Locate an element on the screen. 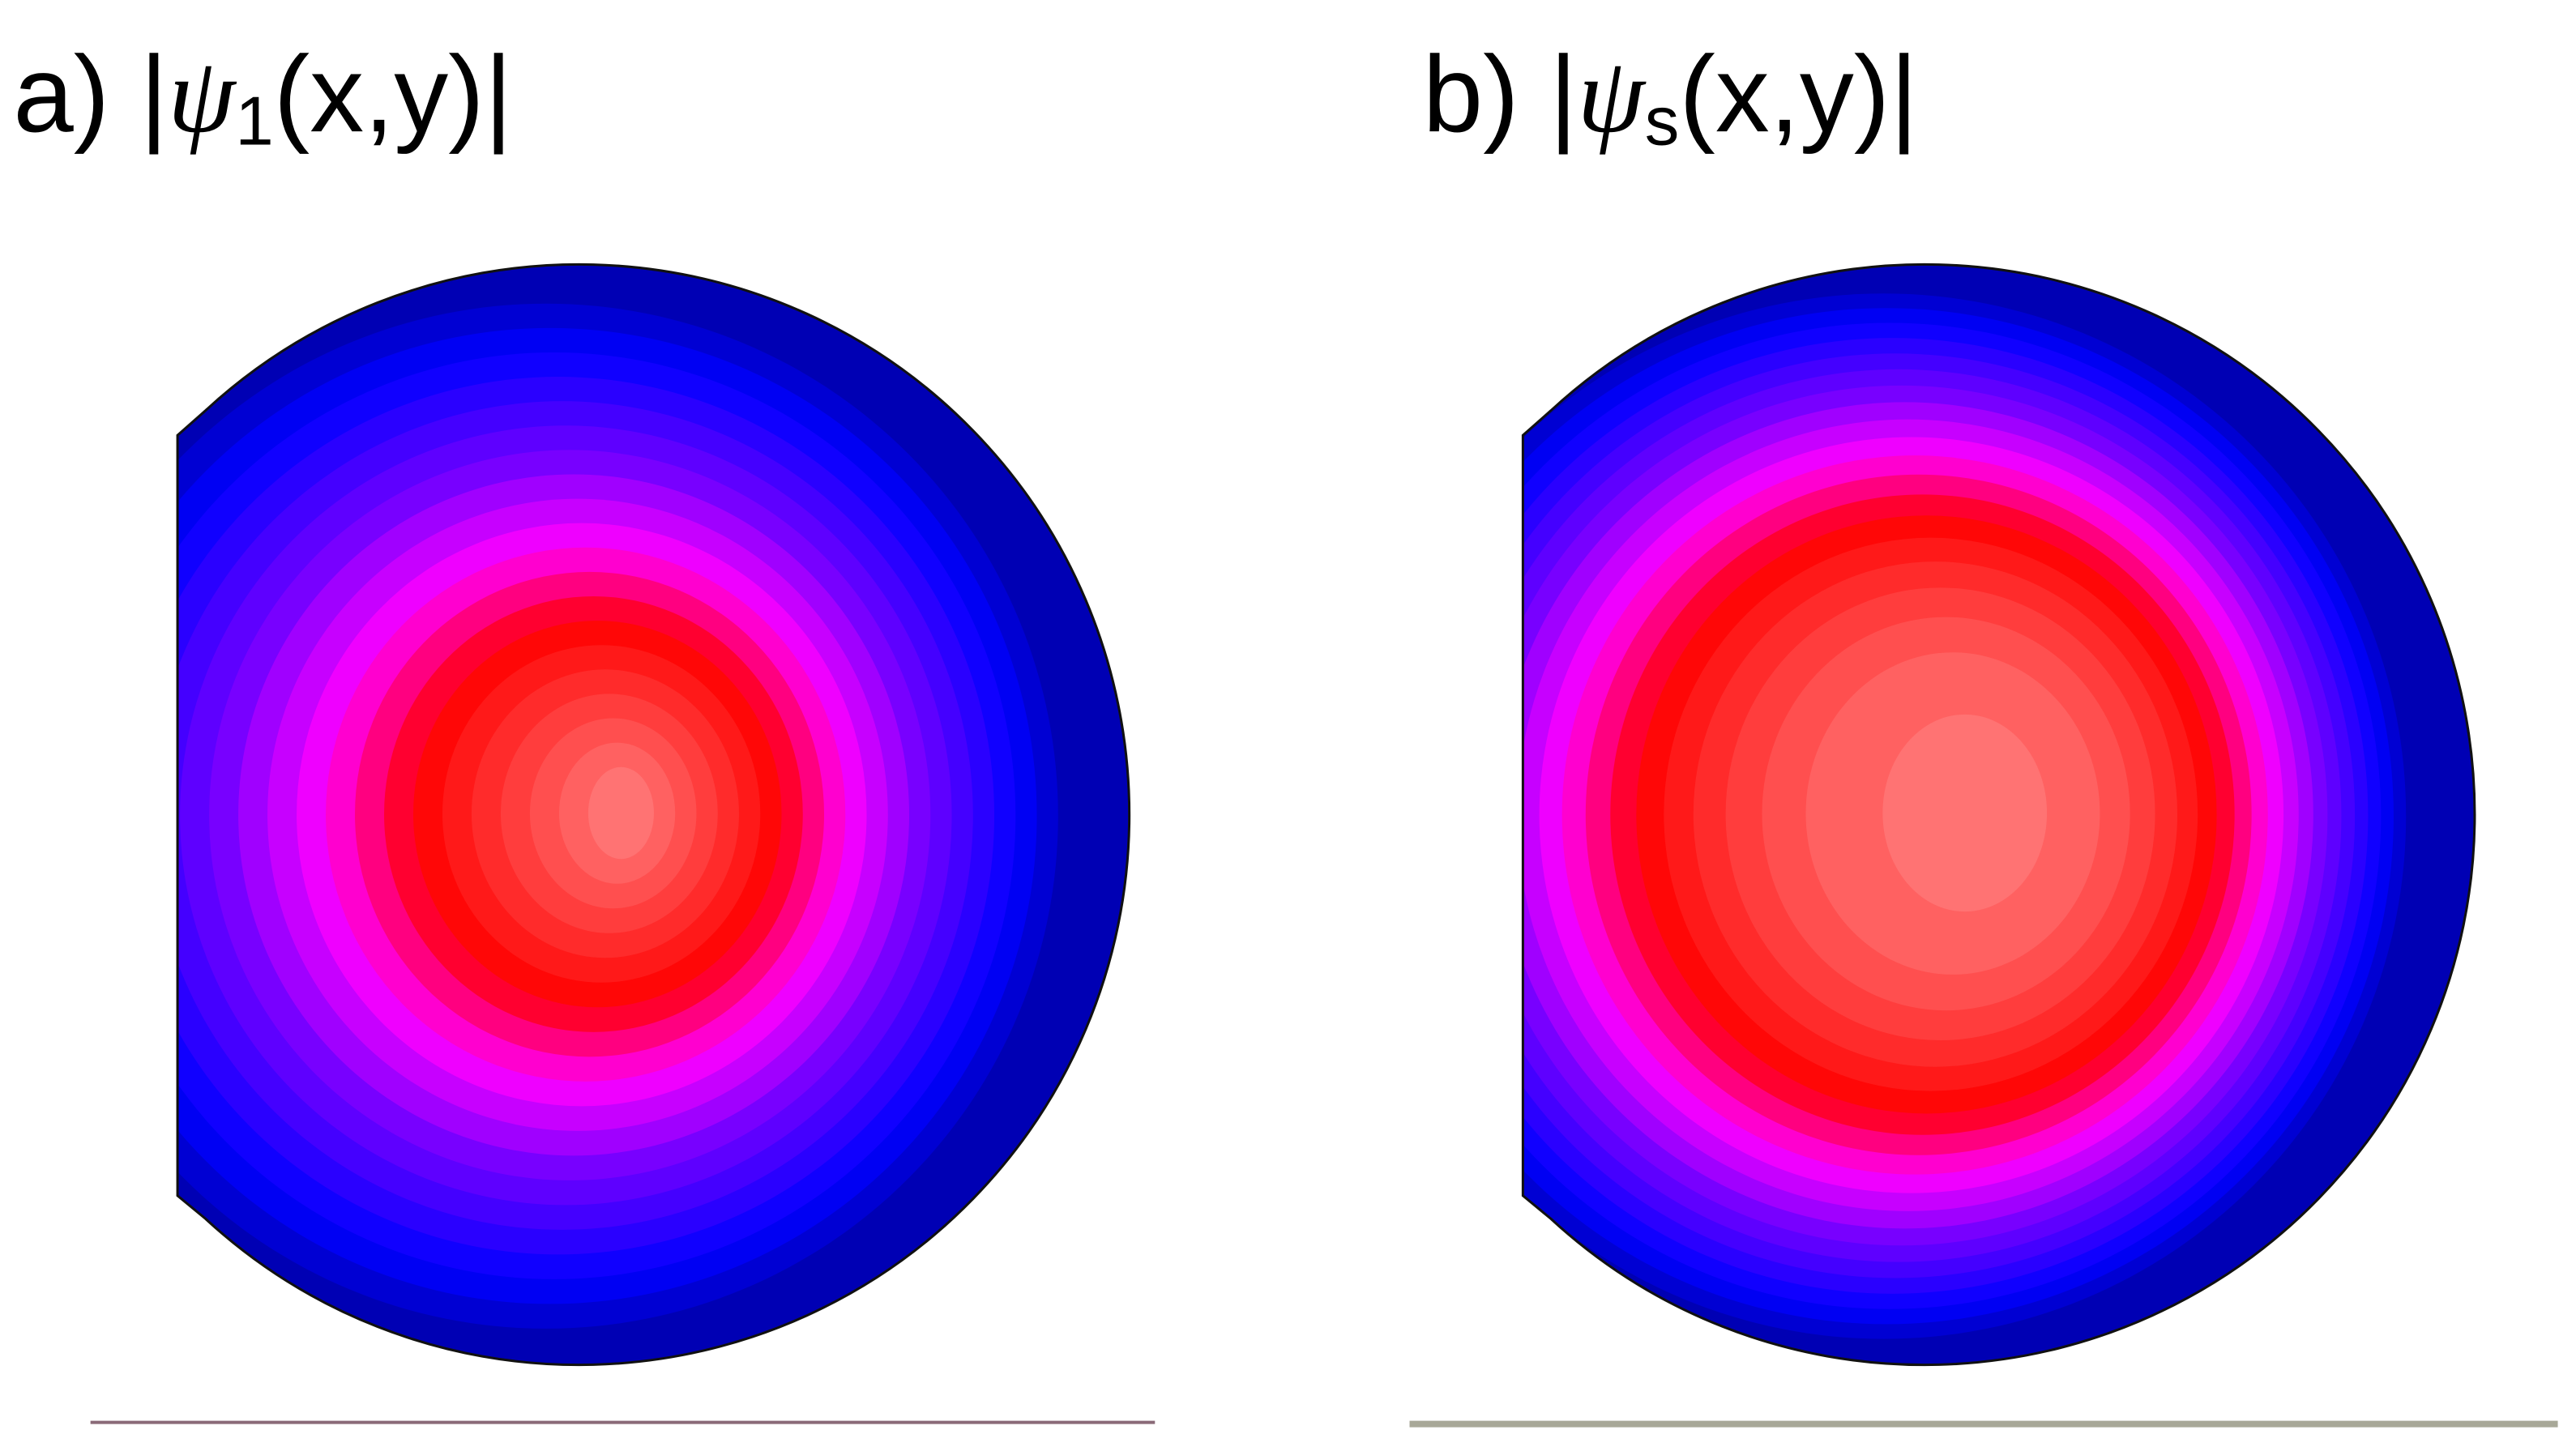 The image size is (2576, 1447). panel-title: b) |ψs(x,y)| is located at coordinates (1670, 97).